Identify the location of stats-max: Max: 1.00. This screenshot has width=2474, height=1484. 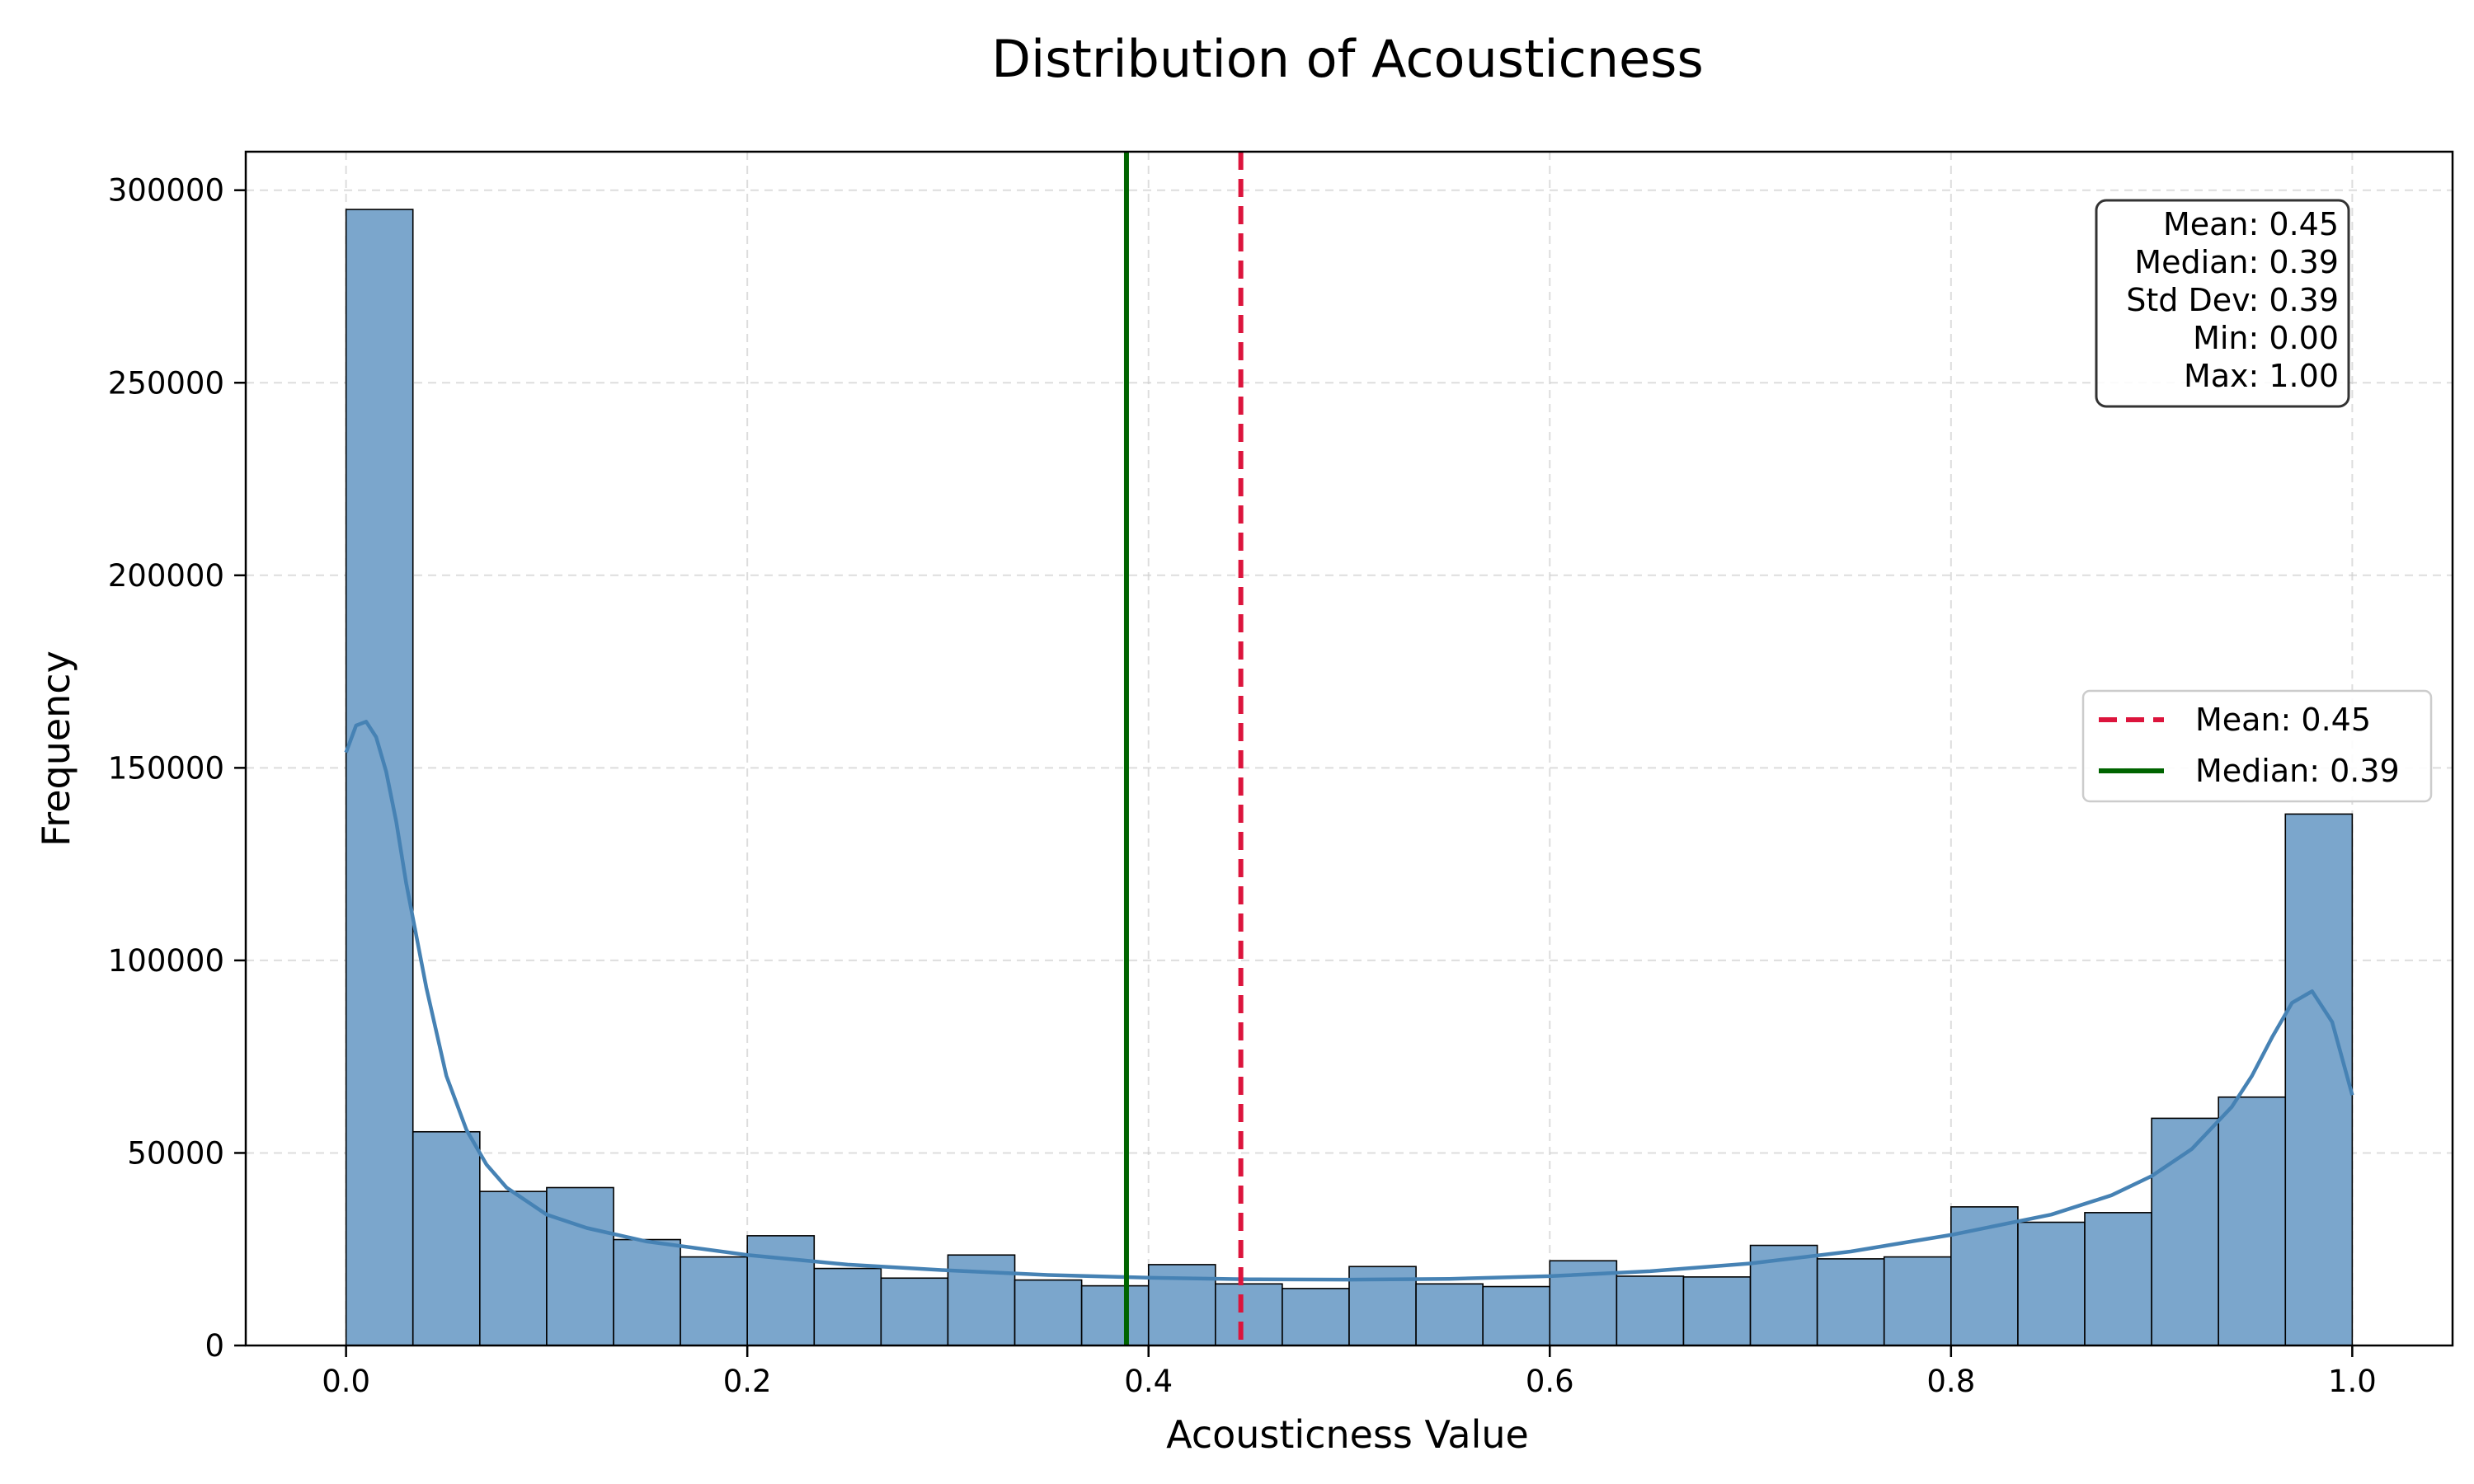
(2261, 376).